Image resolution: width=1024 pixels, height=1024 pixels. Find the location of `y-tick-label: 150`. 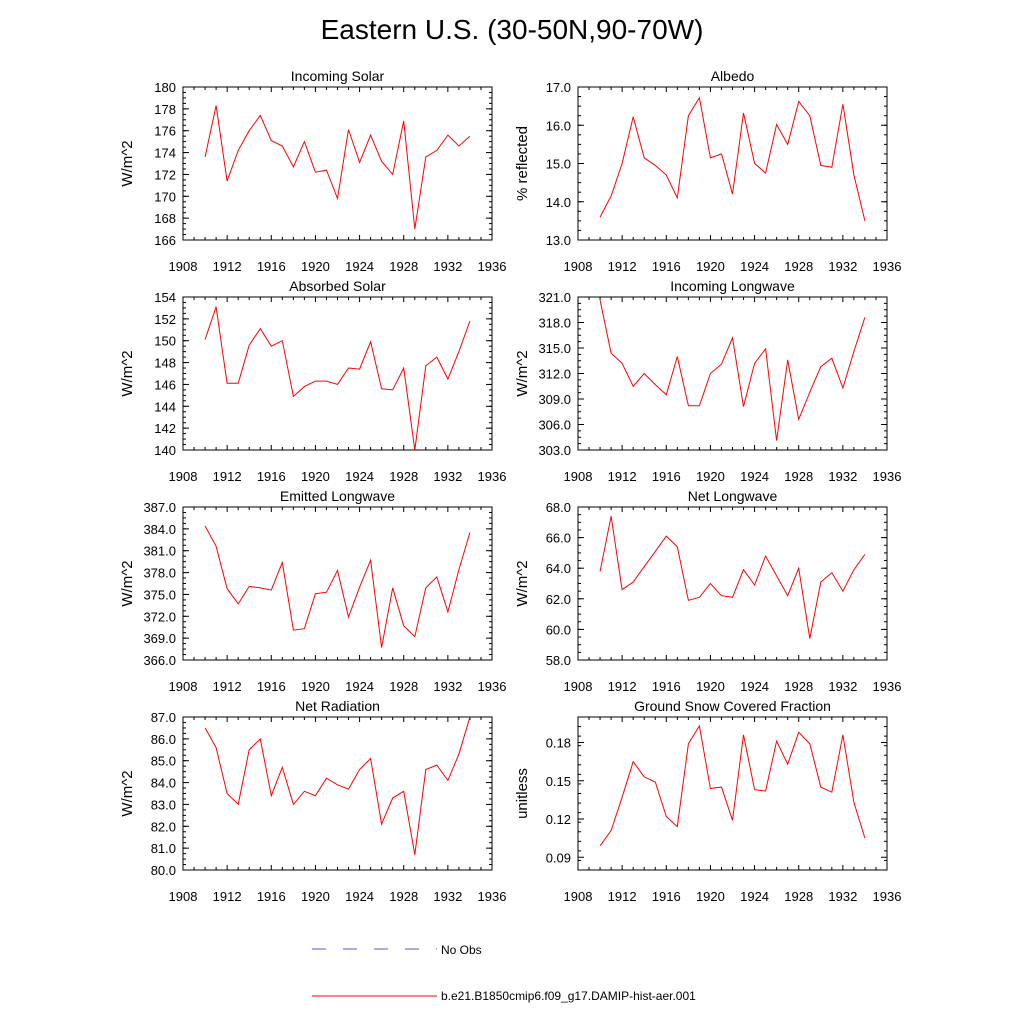

y-tick-label: 150 is located at coordinates (165, 341).